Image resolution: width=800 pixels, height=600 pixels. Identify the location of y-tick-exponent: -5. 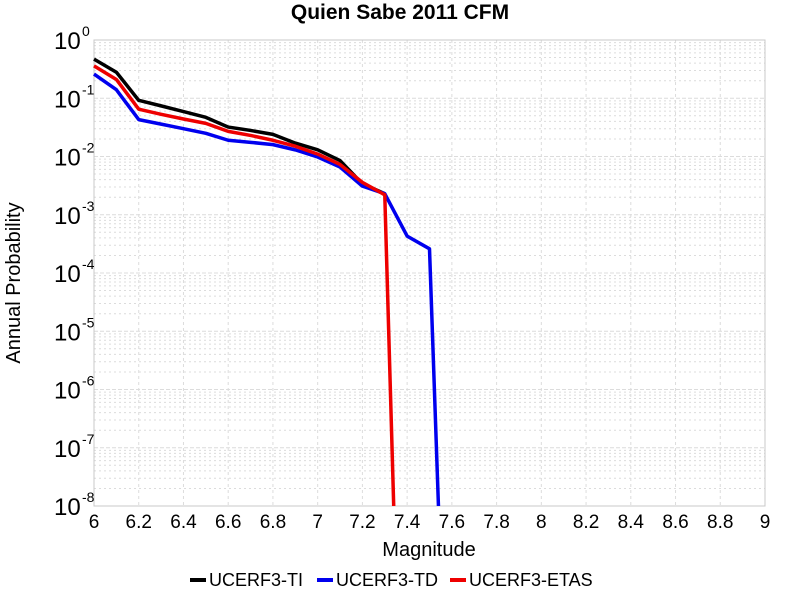
(88, 322).